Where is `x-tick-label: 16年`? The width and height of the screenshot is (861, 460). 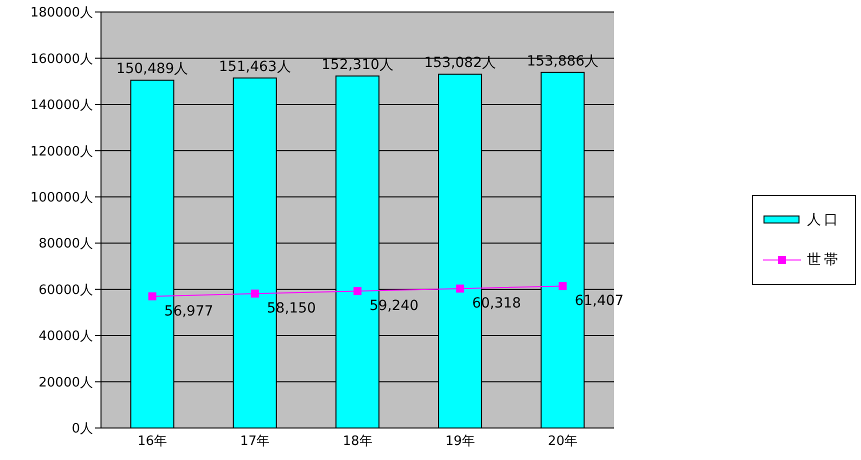
x-tick-label: 16年 is located at coordinates (153, 442).